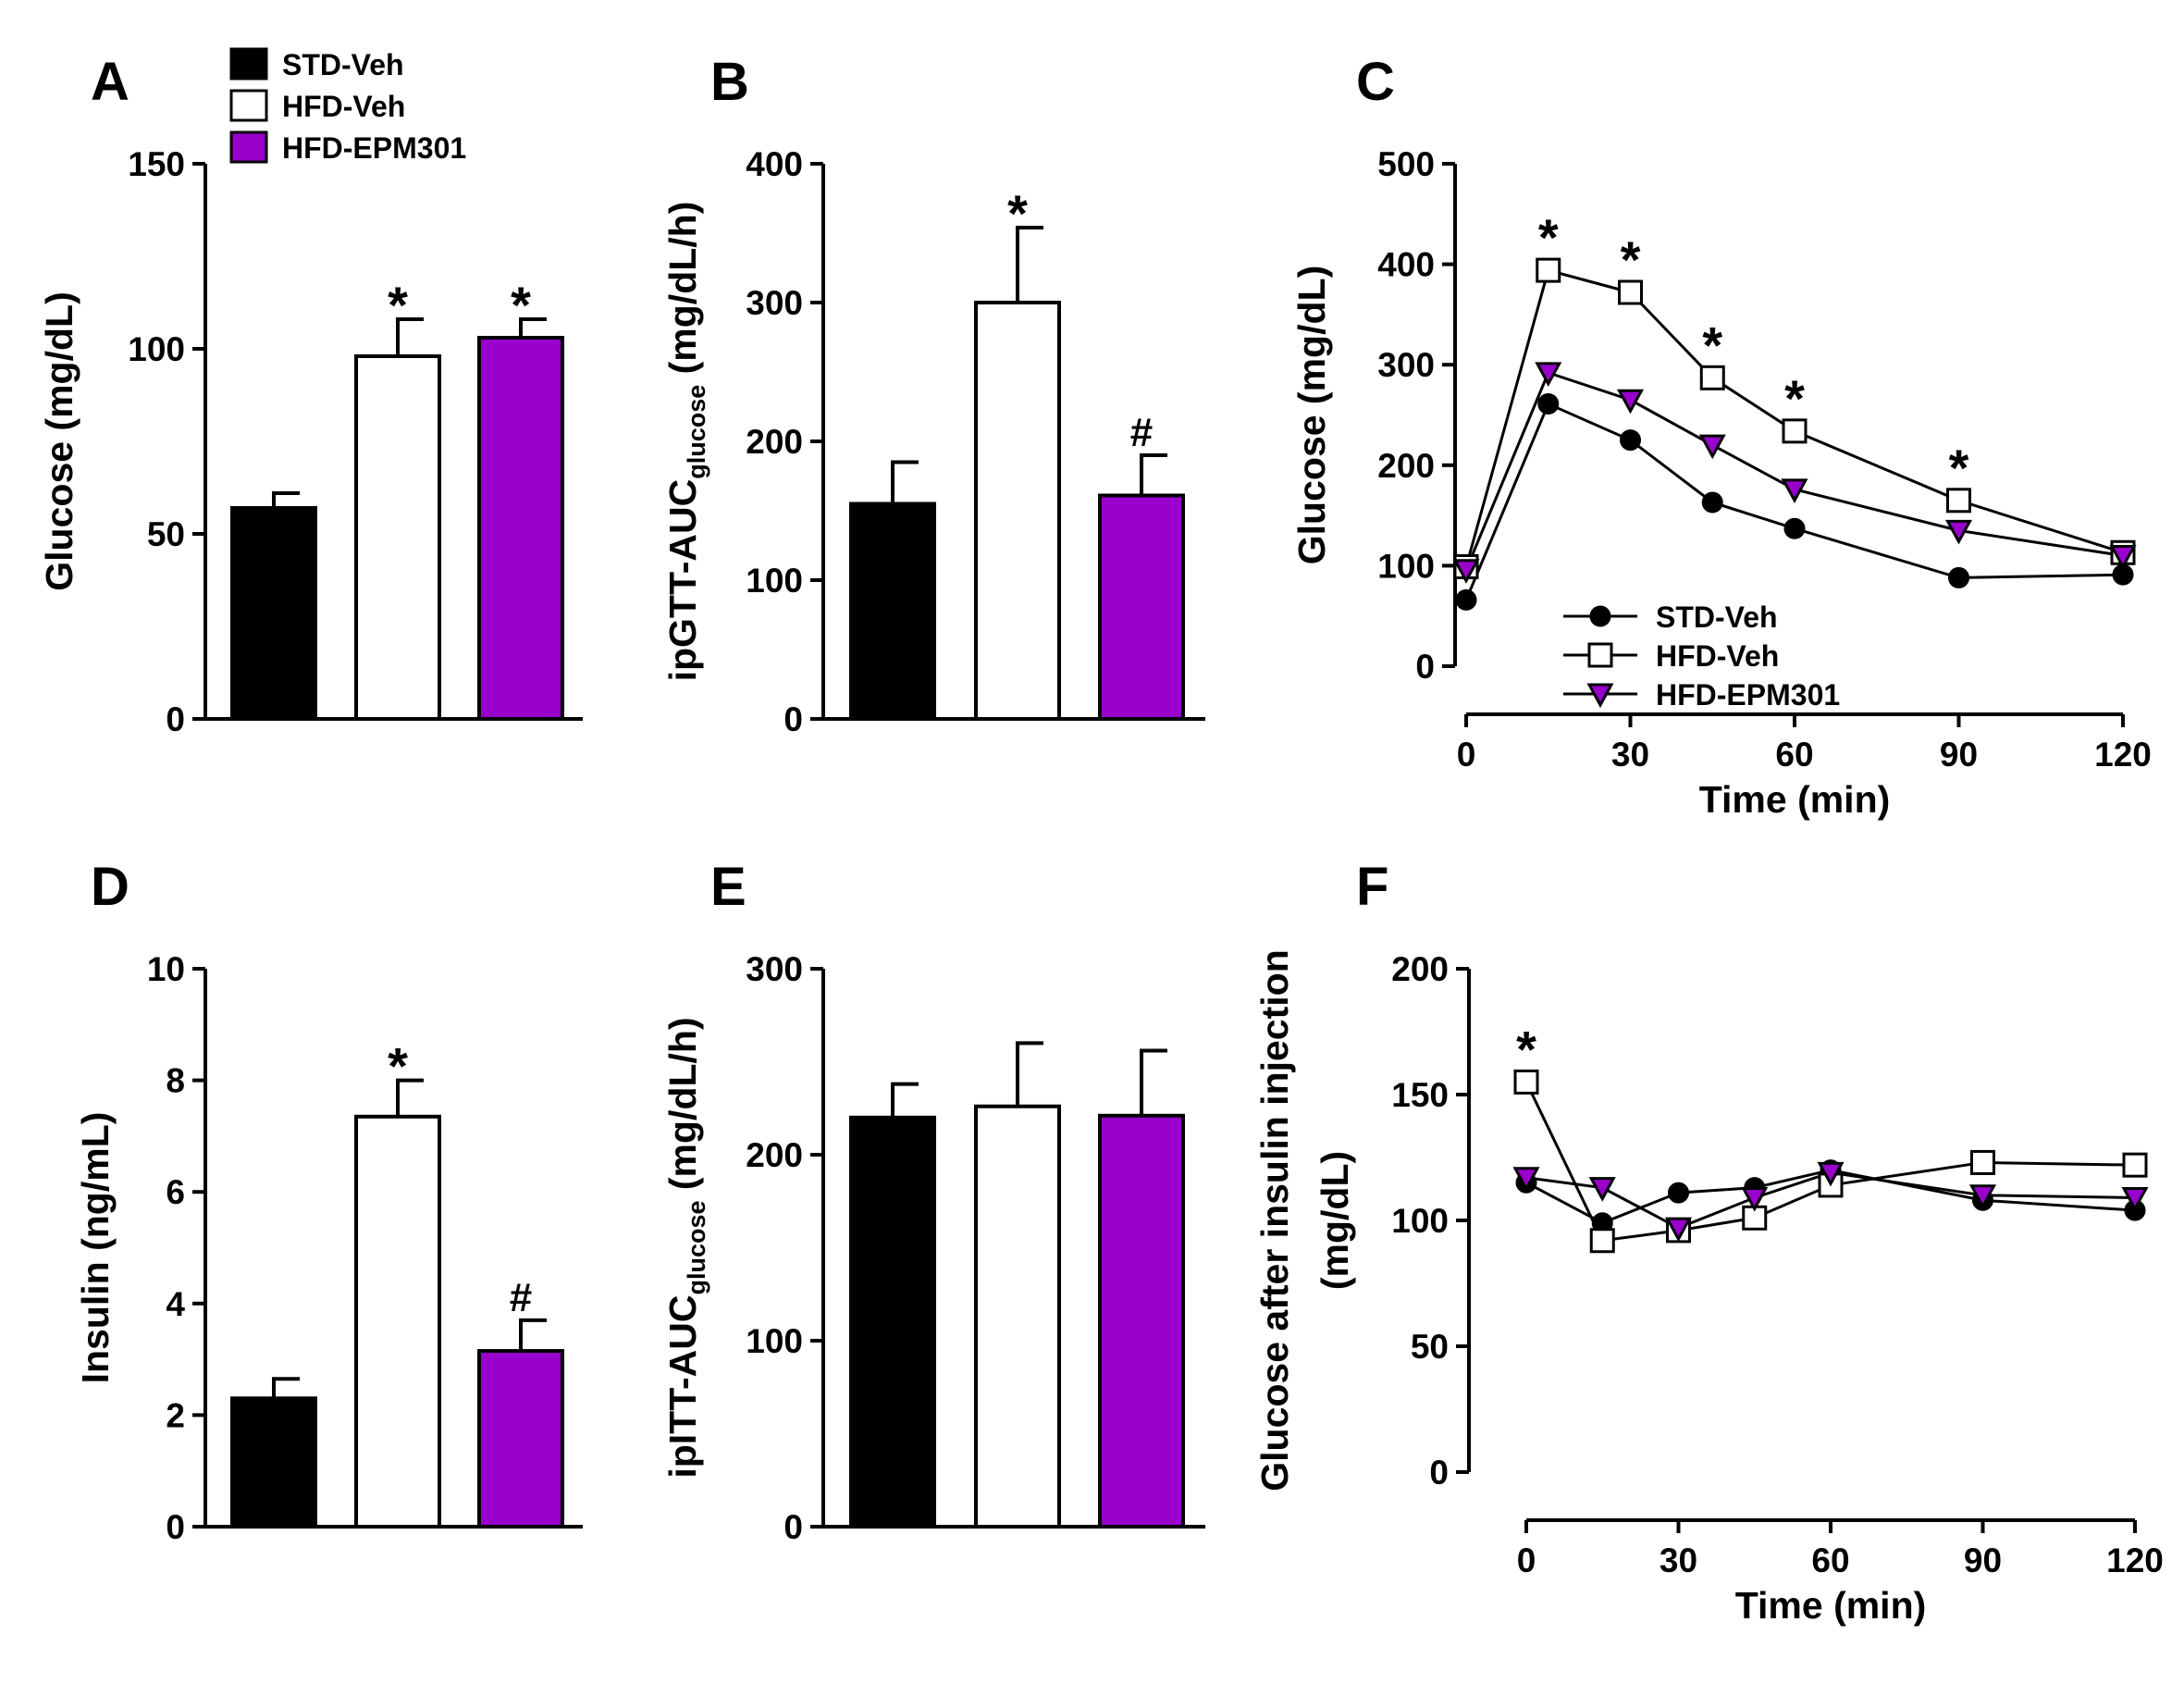 This screenshot has height=1696, width=2184. I want to click on panel-c-y-tick-label-500: 500, so click(1406, 164).